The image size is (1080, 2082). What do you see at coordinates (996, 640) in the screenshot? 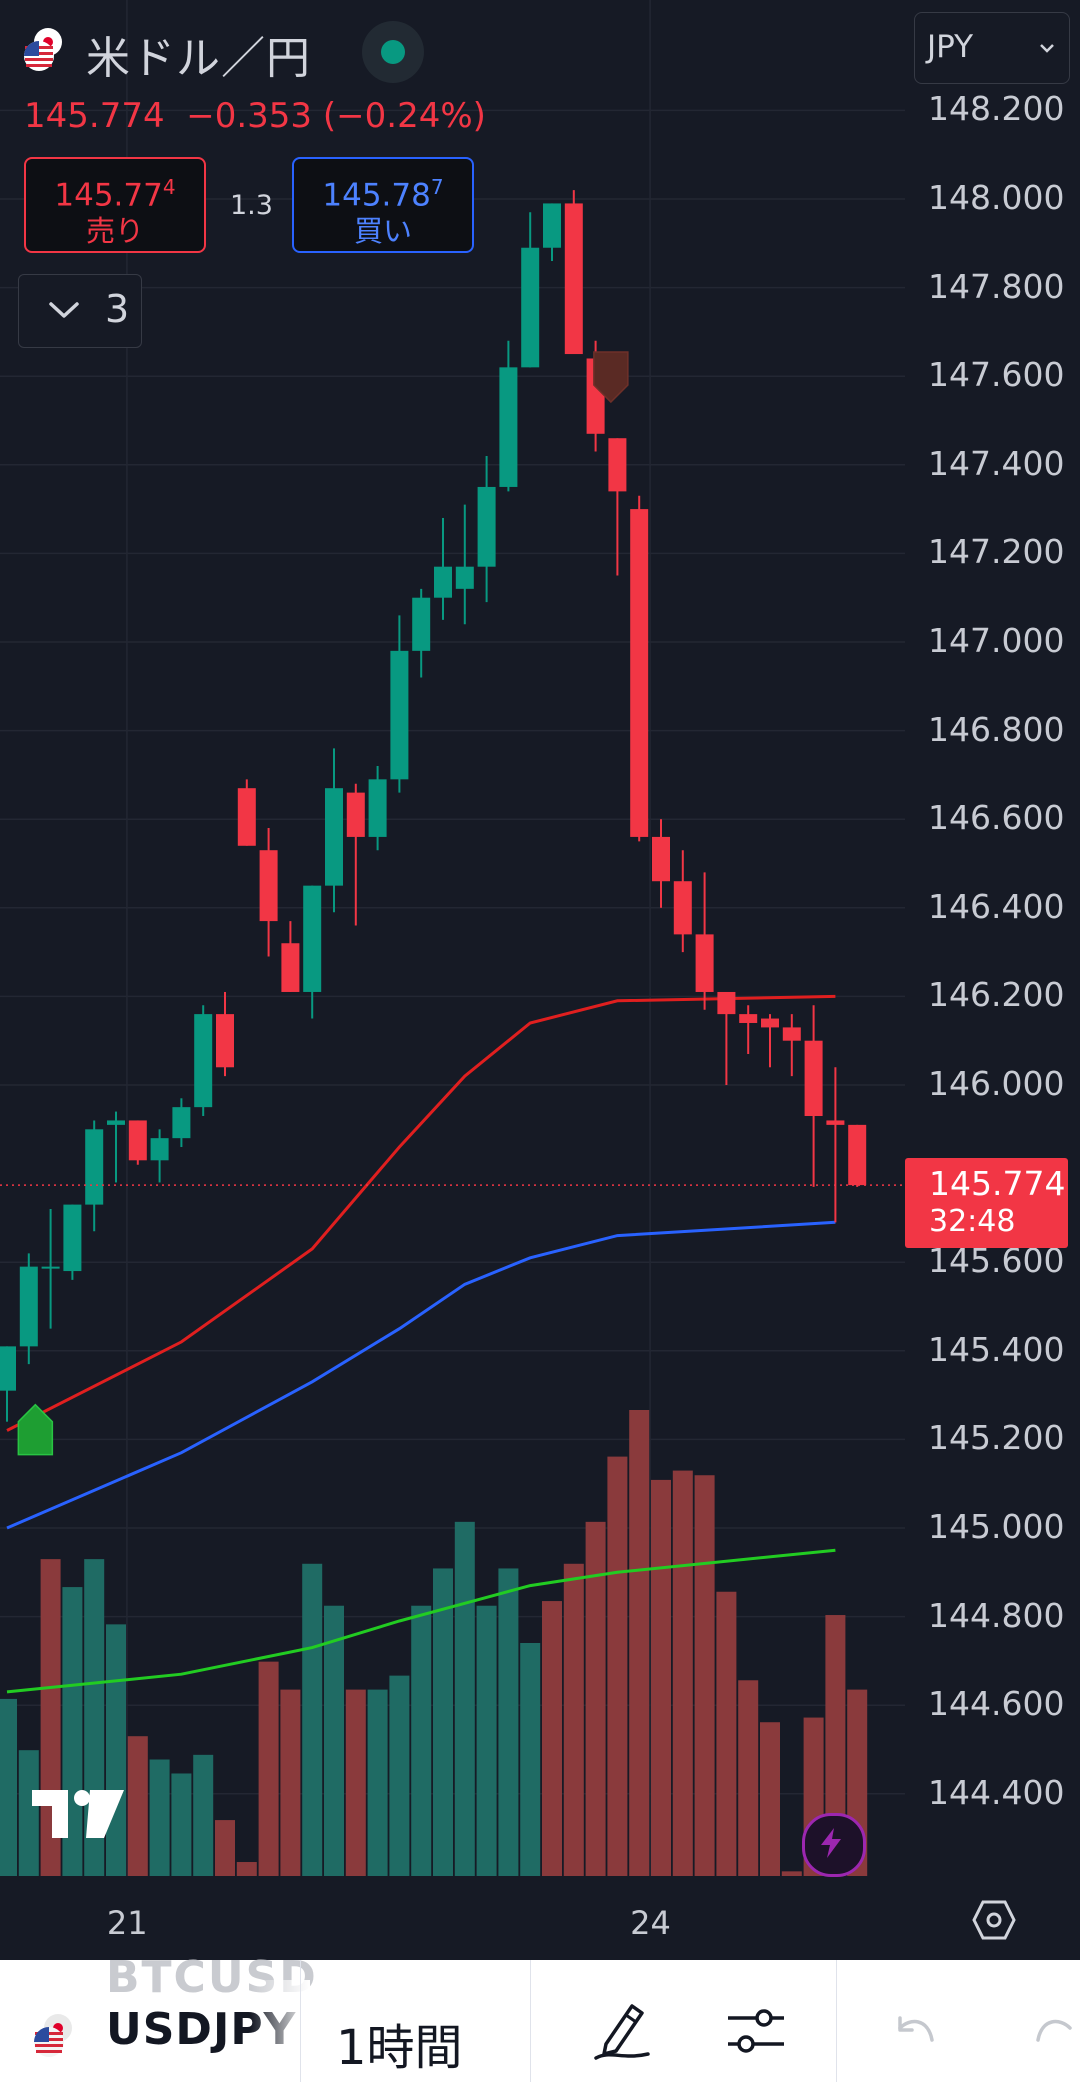
I see `price-axis-label: 147.000` at bounding box center [996, 640].